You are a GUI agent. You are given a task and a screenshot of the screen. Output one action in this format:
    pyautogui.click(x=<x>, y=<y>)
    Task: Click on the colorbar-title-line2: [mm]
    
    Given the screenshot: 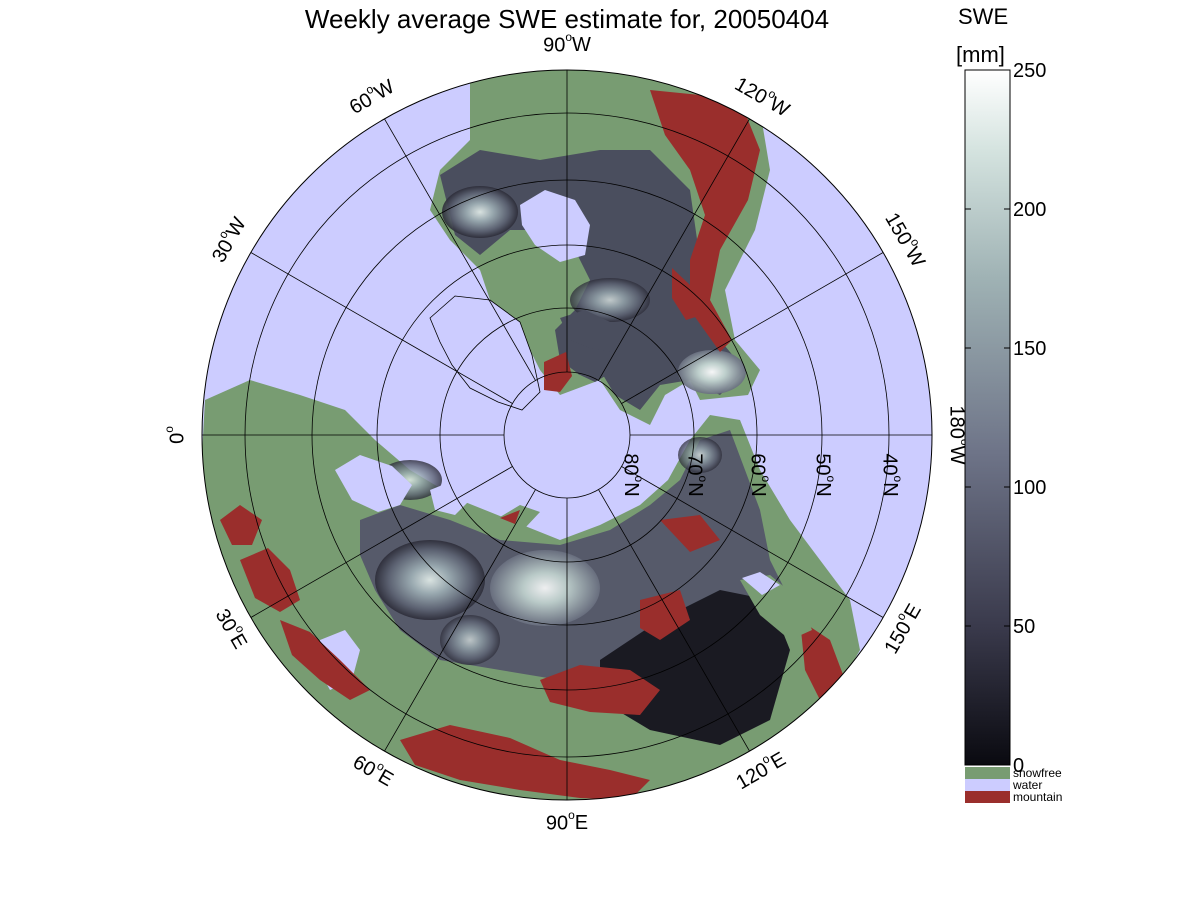 What is the action you would take?
    pyautogui.click(x=980, y=54)
    